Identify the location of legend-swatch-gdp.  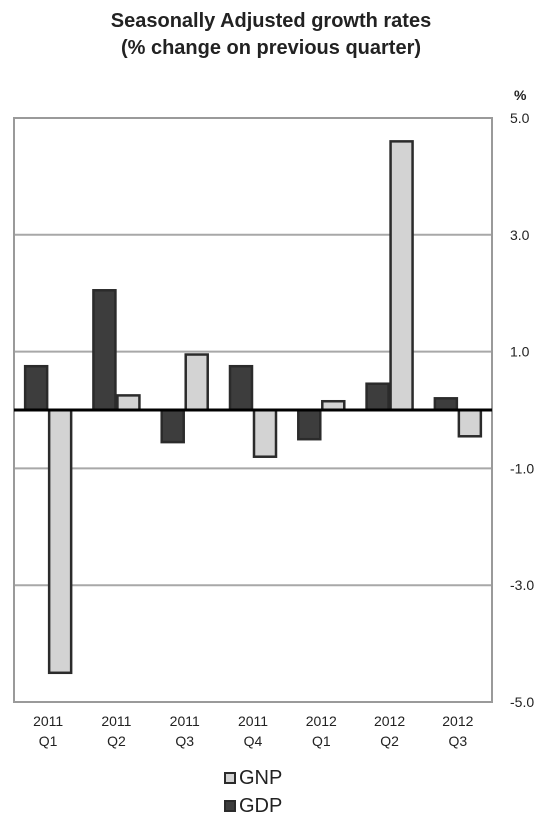
(230, 806).